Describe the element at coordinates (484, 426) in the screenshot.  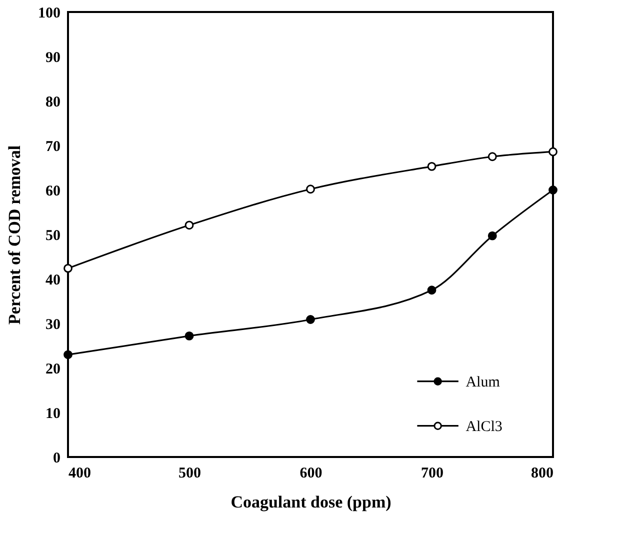
I see `legend-label: AlCl3` at that location.